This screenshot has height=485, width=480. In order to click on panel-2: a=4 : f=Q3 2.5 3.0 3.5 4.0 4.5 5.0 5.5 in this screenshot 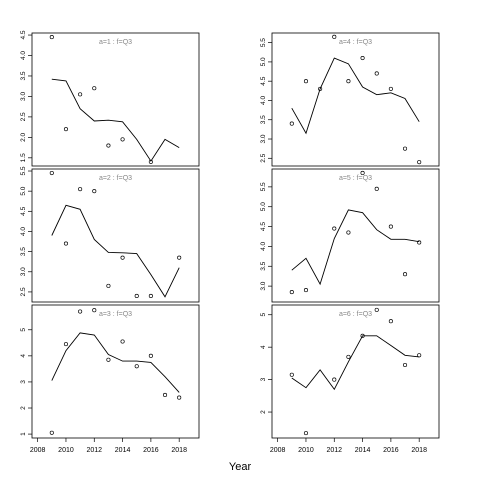, I will do `click(350, 99)`.